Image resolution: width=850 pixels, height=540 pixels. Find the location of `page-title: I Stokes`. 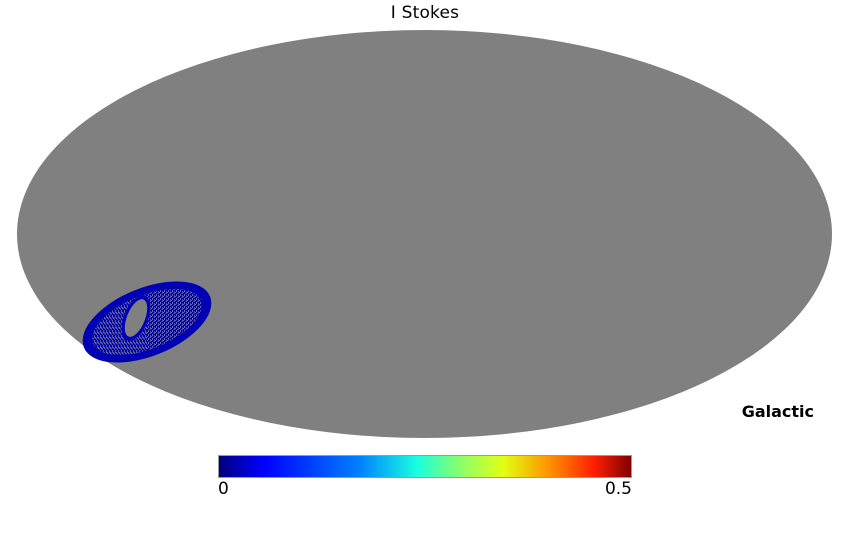

page-title: I Stokes is located at coordinates (425, 13).